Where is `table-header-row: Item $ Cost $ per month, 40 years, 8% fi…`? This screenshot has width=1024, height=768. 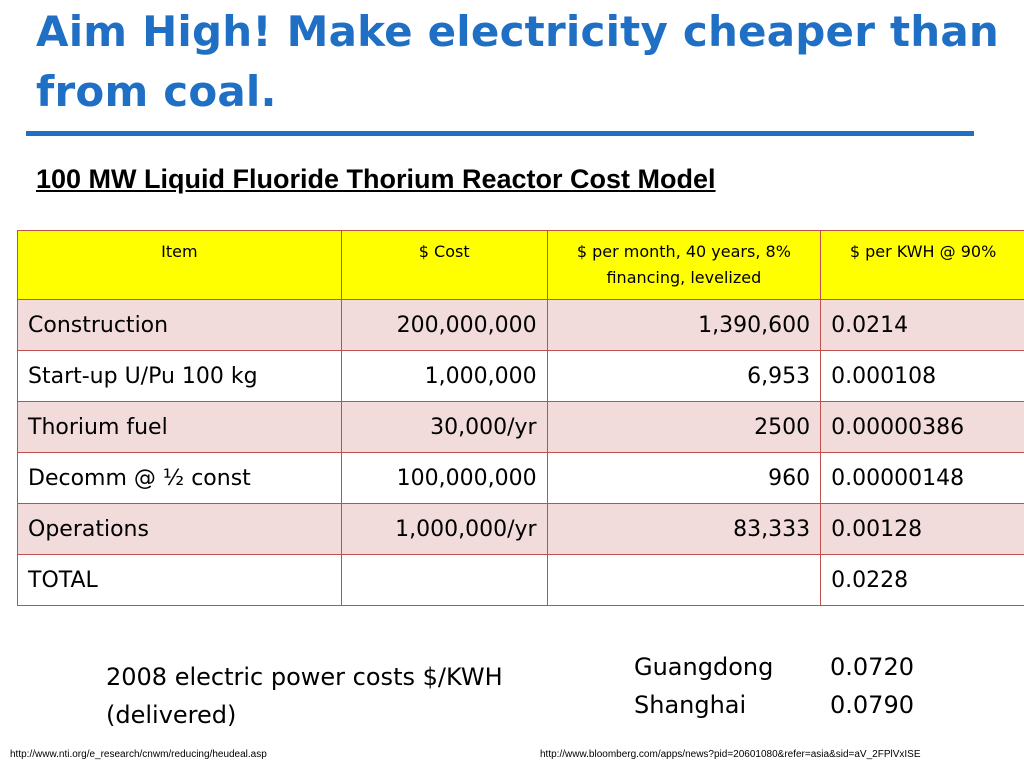
table-header-row: Item $ Cost $ per month, 40 years, 8% fi… is located at coordinates (520, 265).